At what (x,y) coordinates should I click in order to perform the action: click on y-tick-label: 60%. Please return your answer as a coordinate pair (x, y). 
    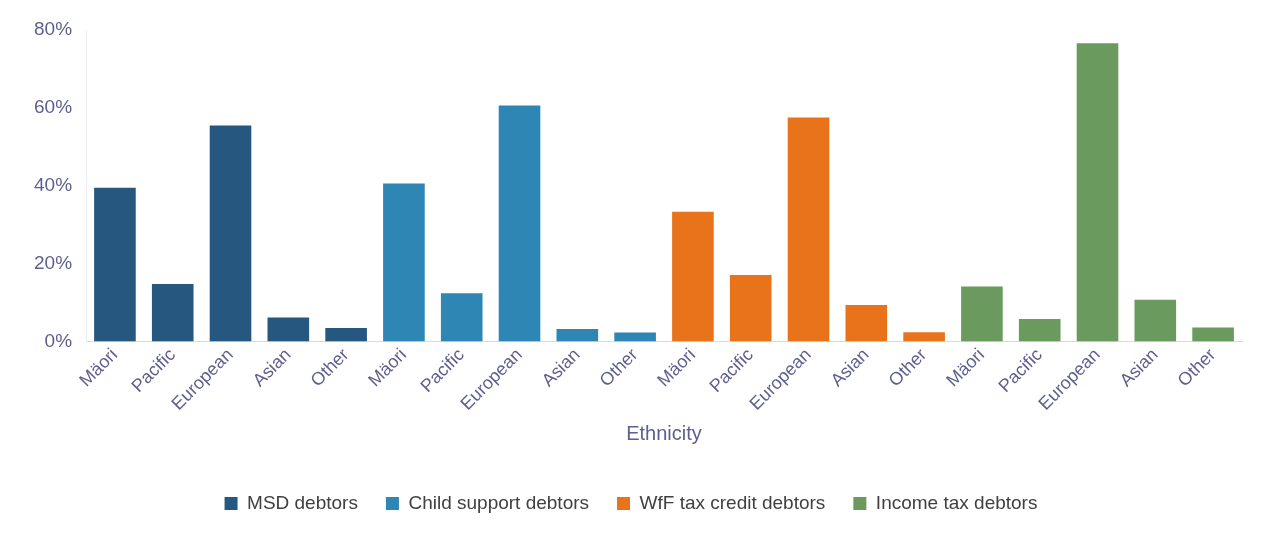
    Looking at the image, I should click on (53, 107).